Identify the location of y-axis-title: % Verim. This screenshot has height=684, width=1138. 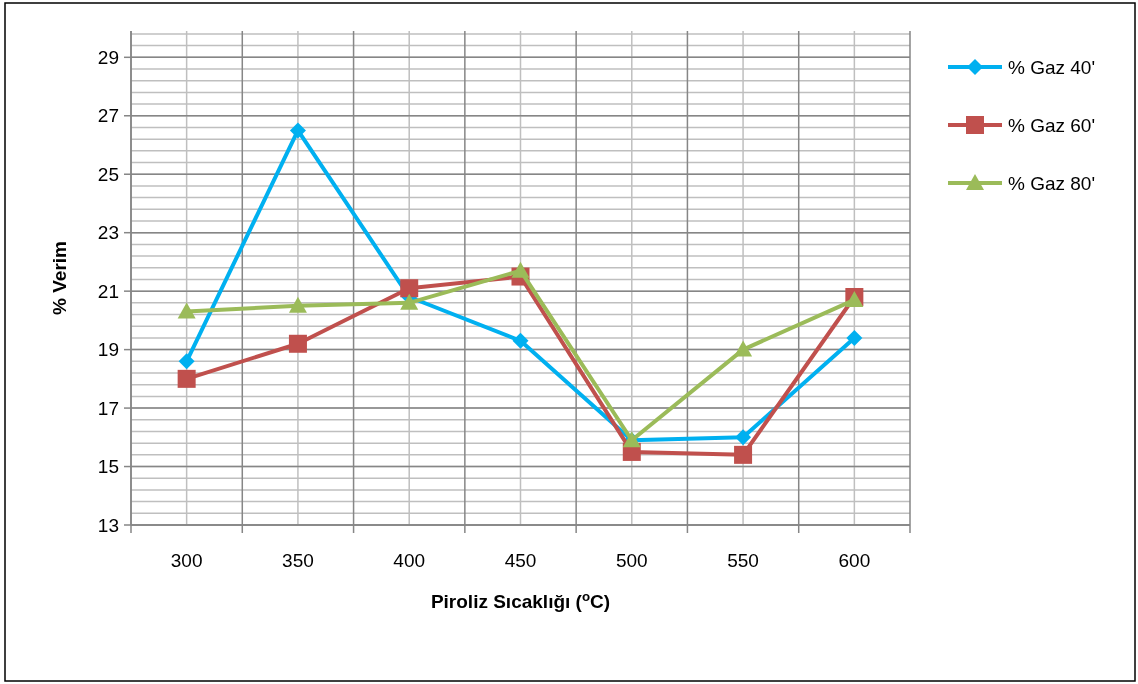
(59, 278).